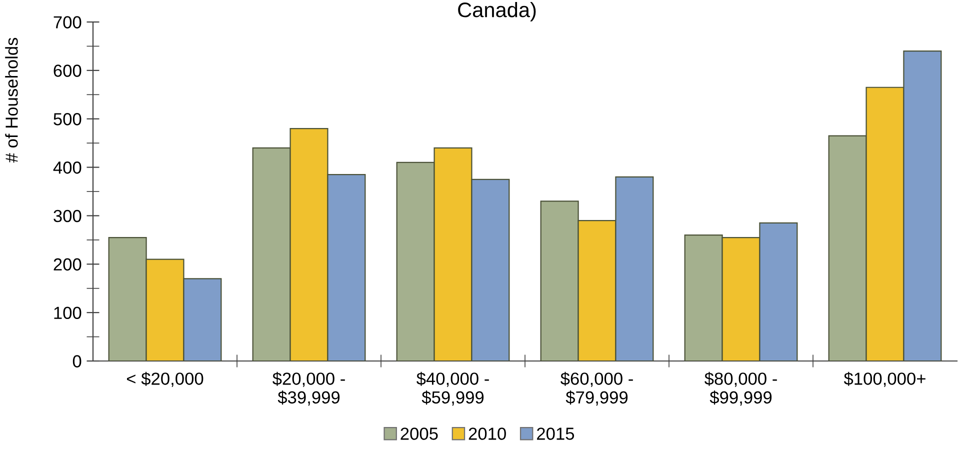  Describe the element at coordinates (596, 389) in the screenshot. I see `x-tick-label: $60,000 - $79,999` at that location.